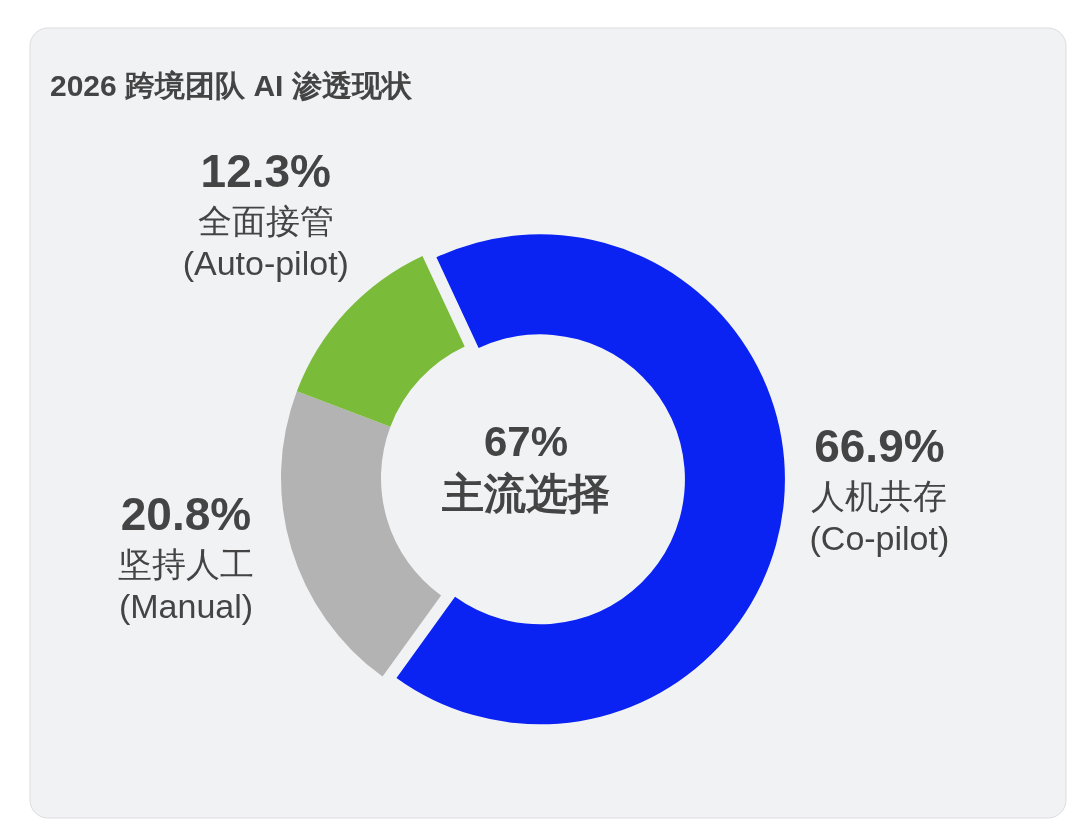 Image resolution: width=1080 pixels, height=832 pixels. What do you see at coordinates (879, 516) in the screenshot?
I see `slice-label: 人机共存 (Co-pilot)` at bounding box center [879, 516].